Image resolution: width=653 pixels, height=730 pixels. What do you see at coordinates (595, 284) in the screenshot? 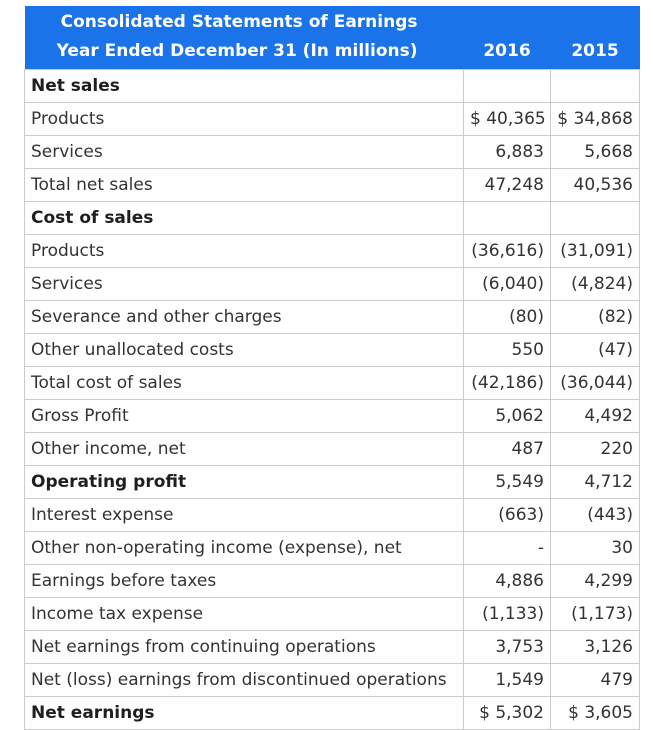
I see `value-2015: (4,824)` at bounding box center [595, 284].